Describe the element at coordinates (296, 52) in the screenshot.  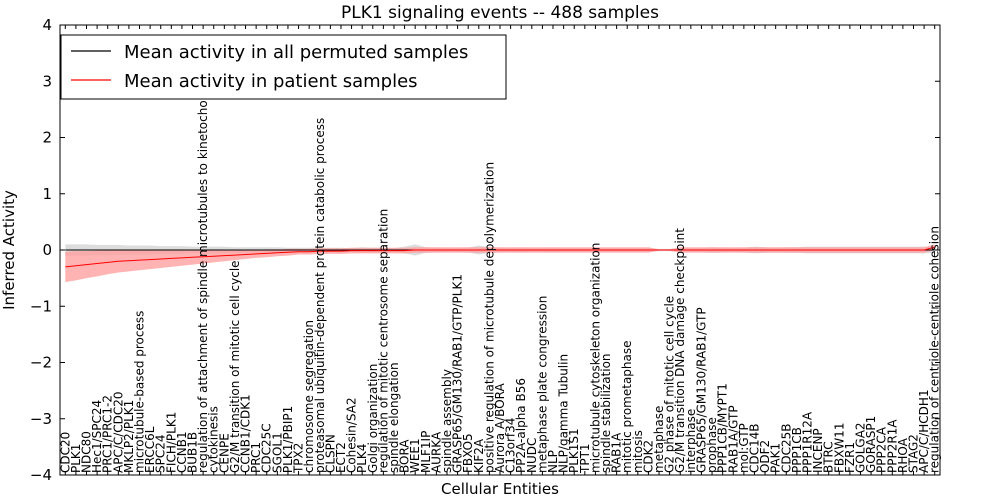
I see `legend-label-permuted: Mean activity in all permuted samples` at that location.